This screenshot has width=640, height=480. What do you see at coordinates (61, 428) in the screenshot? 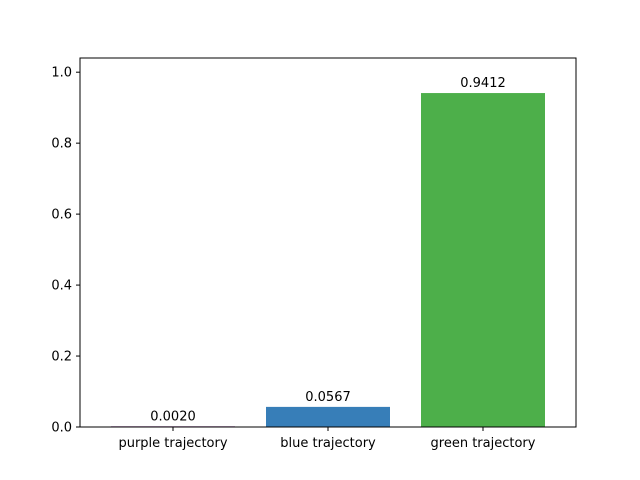
I see `y-tick-label: 0.0` at bounding box center [61, 428].